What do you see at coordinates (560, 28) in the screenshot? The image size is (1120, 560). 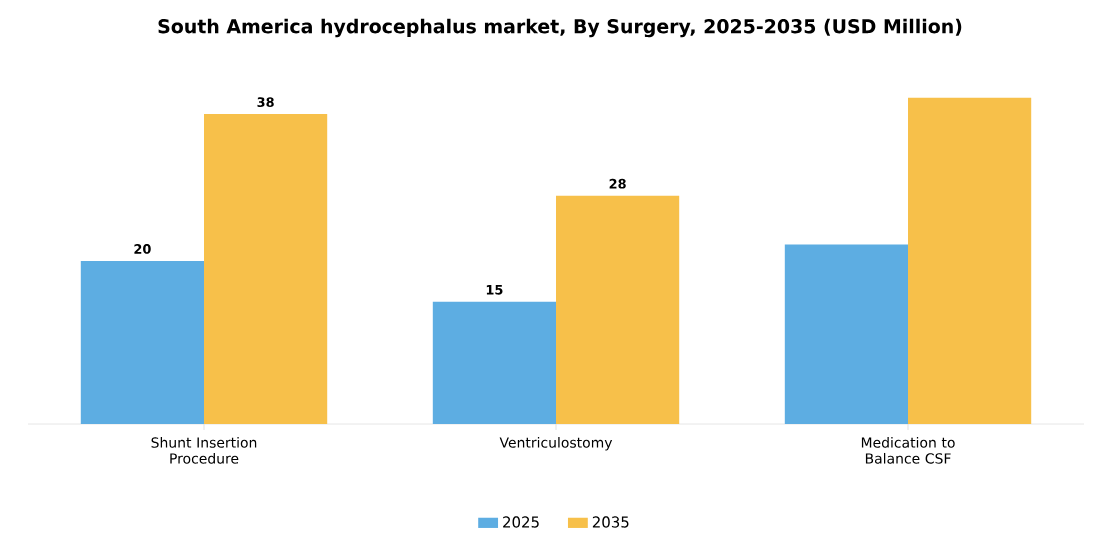 I see `chart-title: South America hydrocephalus market, By Surgery, 2025-2035 (USD Million)` at bounding box center [560, 28].